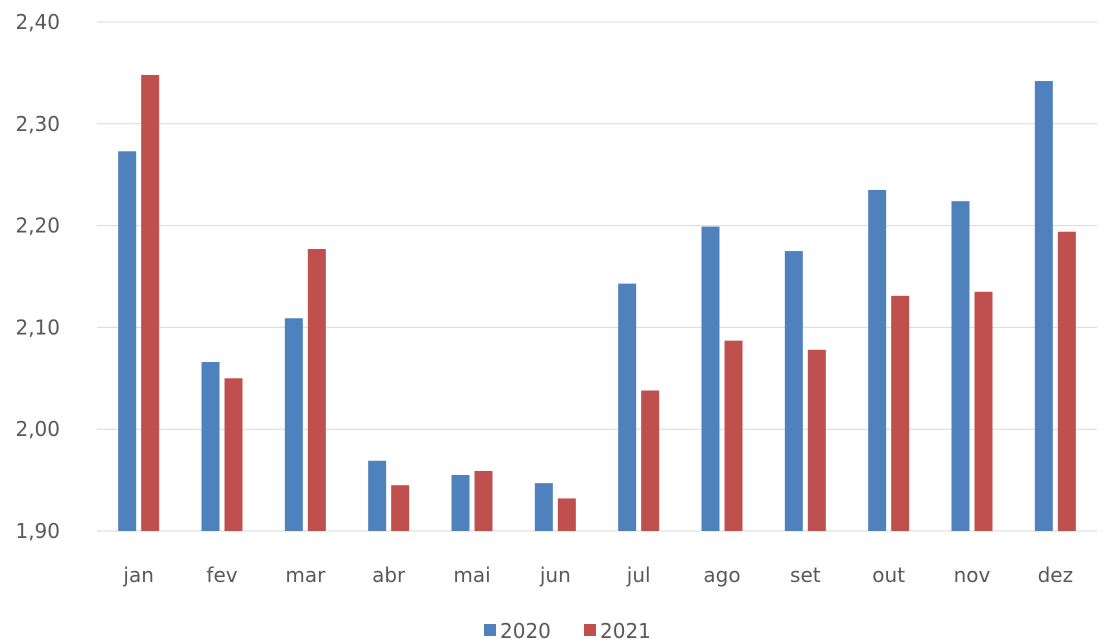 This screenshot has width=1105, height=644. What do you see at coordinates (543, 507) in the screenshot?
I see `bar-2020-jun` at bounding box center [543, 507].